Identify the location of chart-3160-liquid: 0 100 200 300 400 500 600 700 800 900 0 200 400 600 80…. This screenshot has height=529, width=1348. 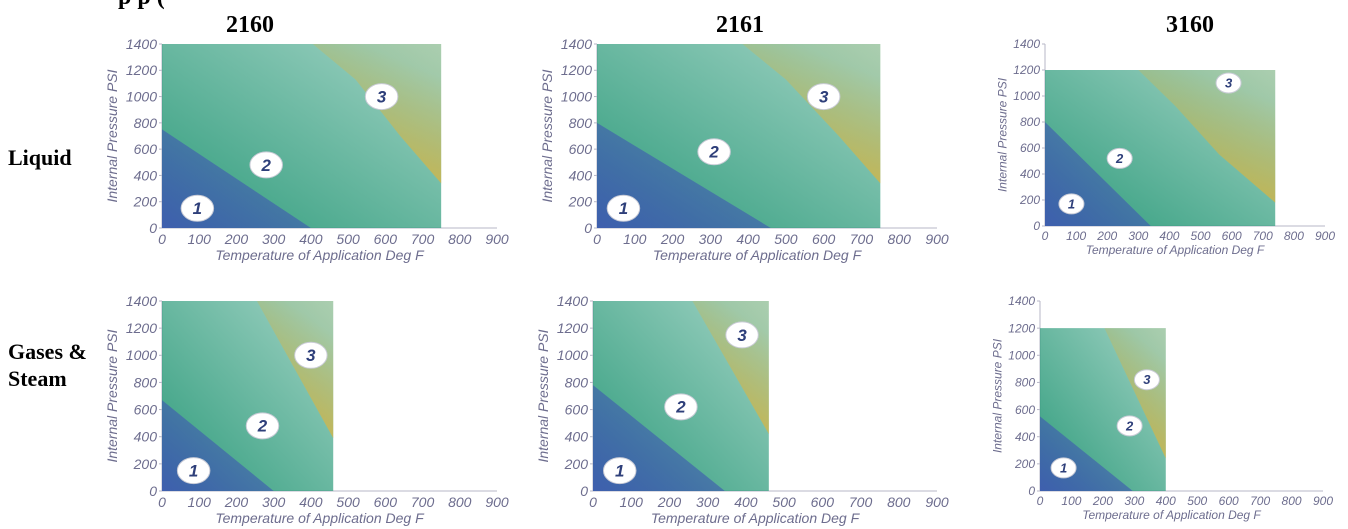
(1166, 147).